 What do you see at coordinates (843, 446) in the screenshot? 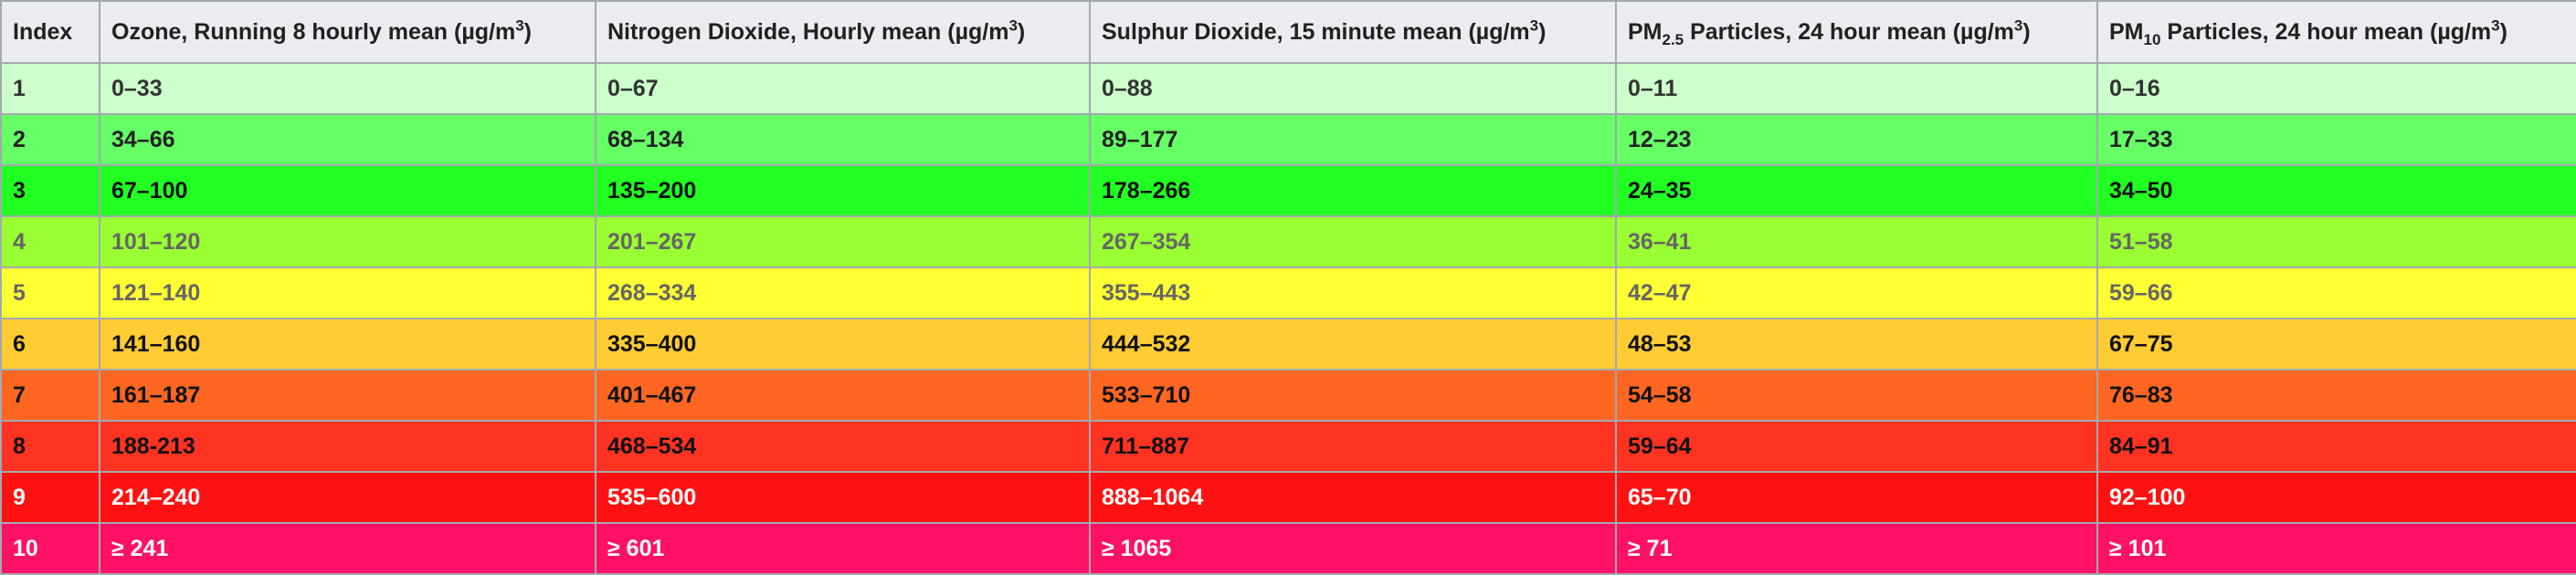
I see `cell-no2: 468–534` at bounding box center [843, 446].